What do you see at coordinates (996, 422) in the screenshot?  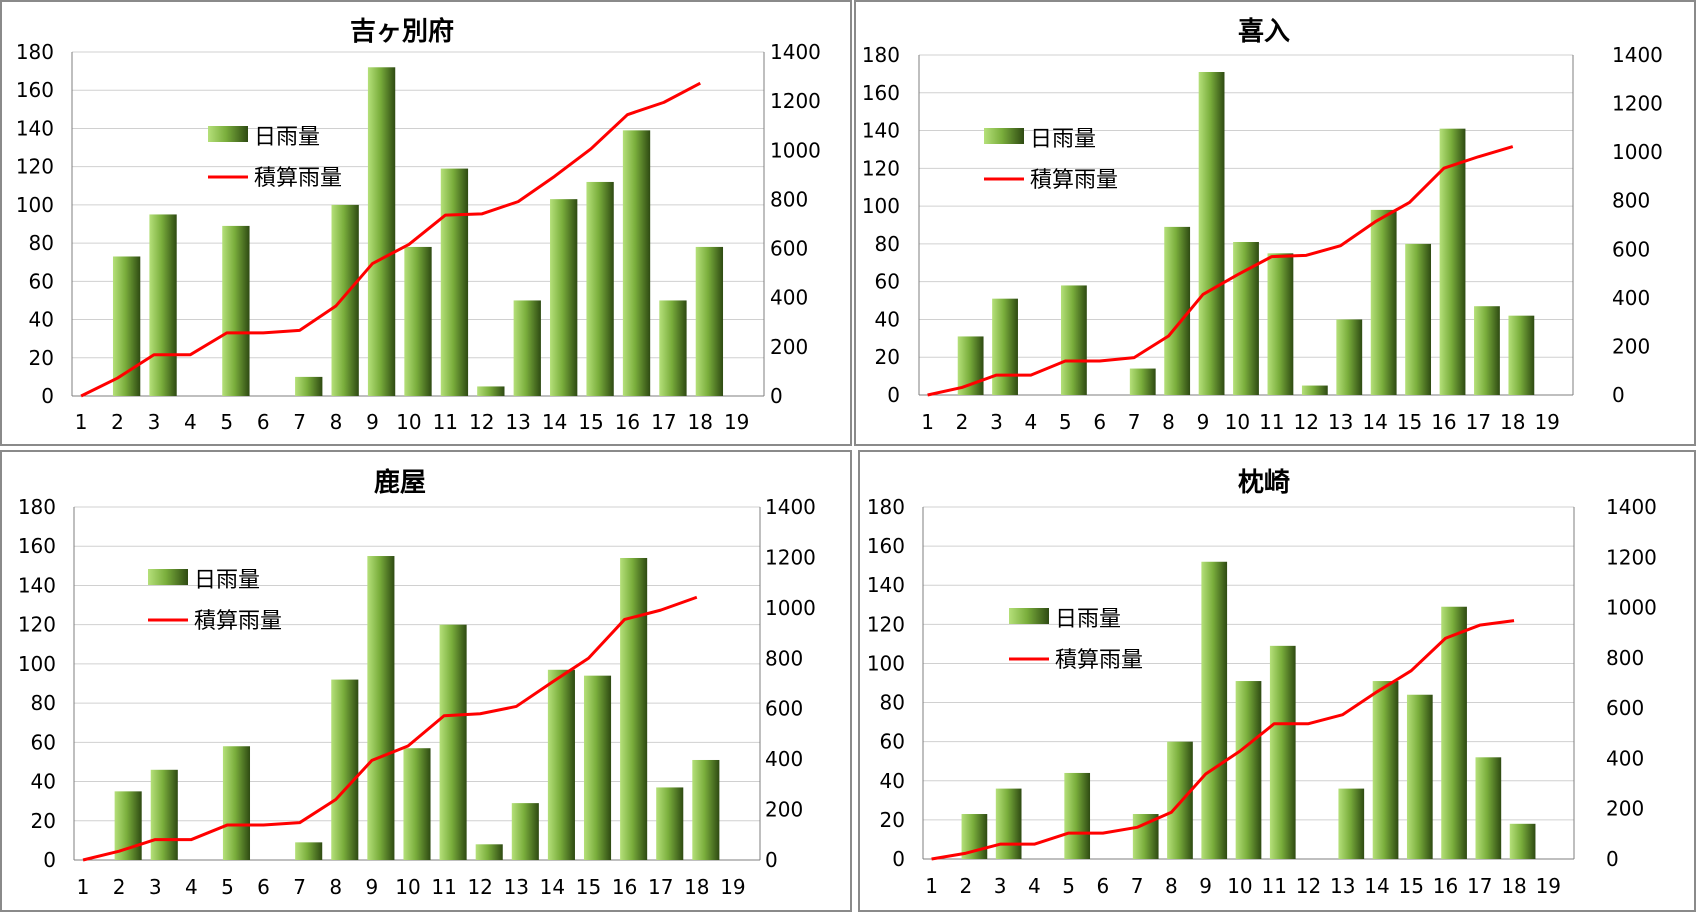 I see `x-tick-label: 3` at bounding box center [996, 422].